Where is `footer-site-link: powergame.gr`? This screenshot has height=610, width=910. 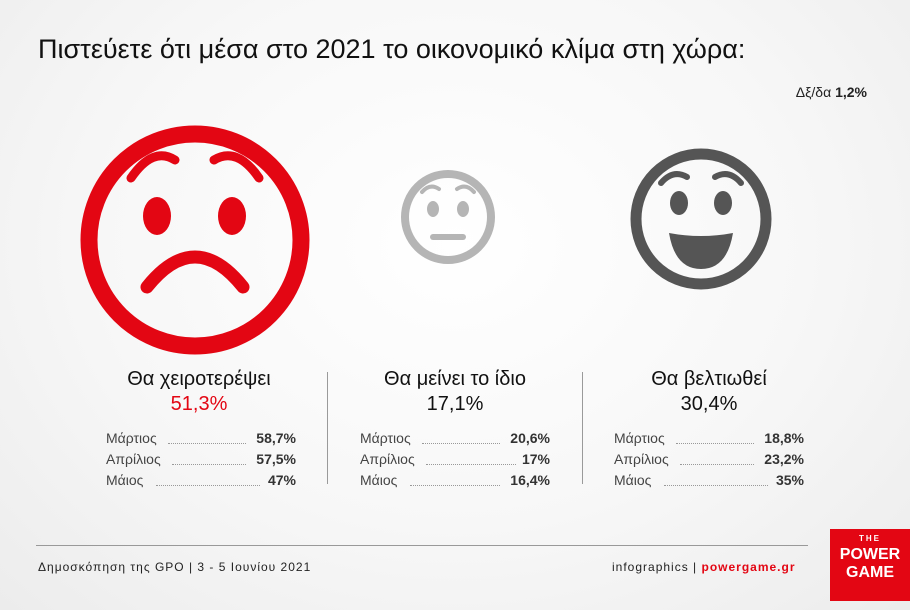 footer-site-link: powergame.gr is located at coordinates (748, 567).